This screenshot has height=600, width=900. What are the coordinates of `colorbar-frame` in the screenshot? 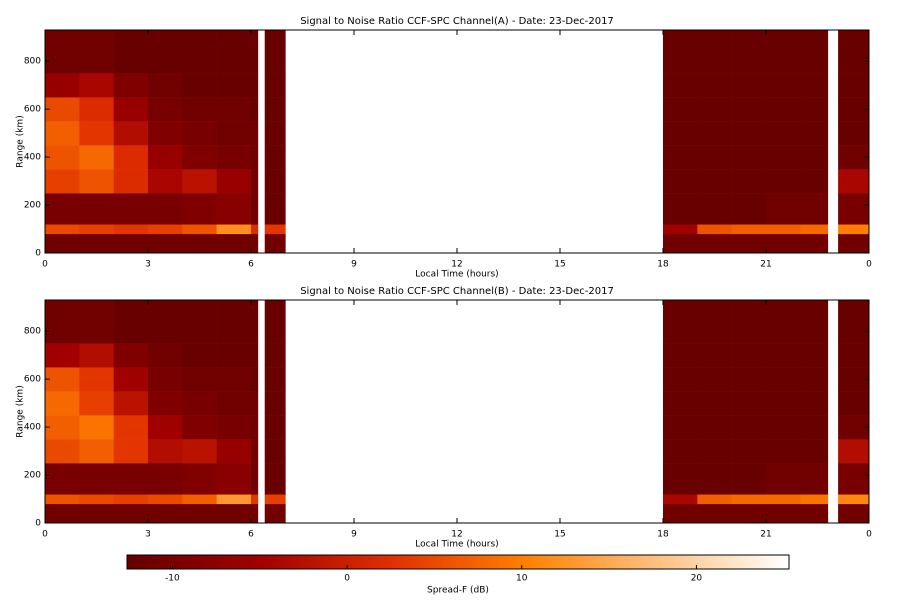 It's located at (458, 562).